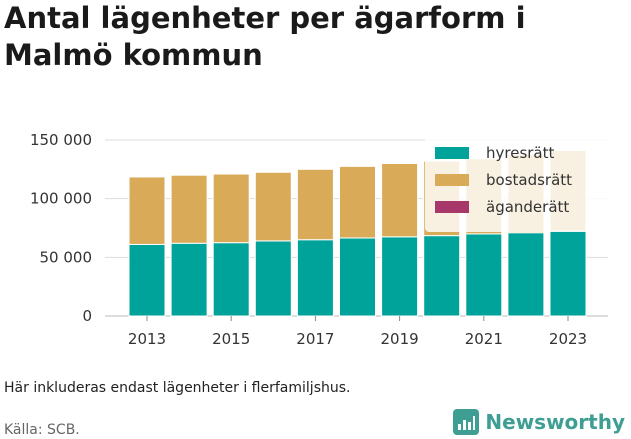 This screenshot has height=439, width=631. I want to click on legend-label: bostadsrätt, so click(529, 180).